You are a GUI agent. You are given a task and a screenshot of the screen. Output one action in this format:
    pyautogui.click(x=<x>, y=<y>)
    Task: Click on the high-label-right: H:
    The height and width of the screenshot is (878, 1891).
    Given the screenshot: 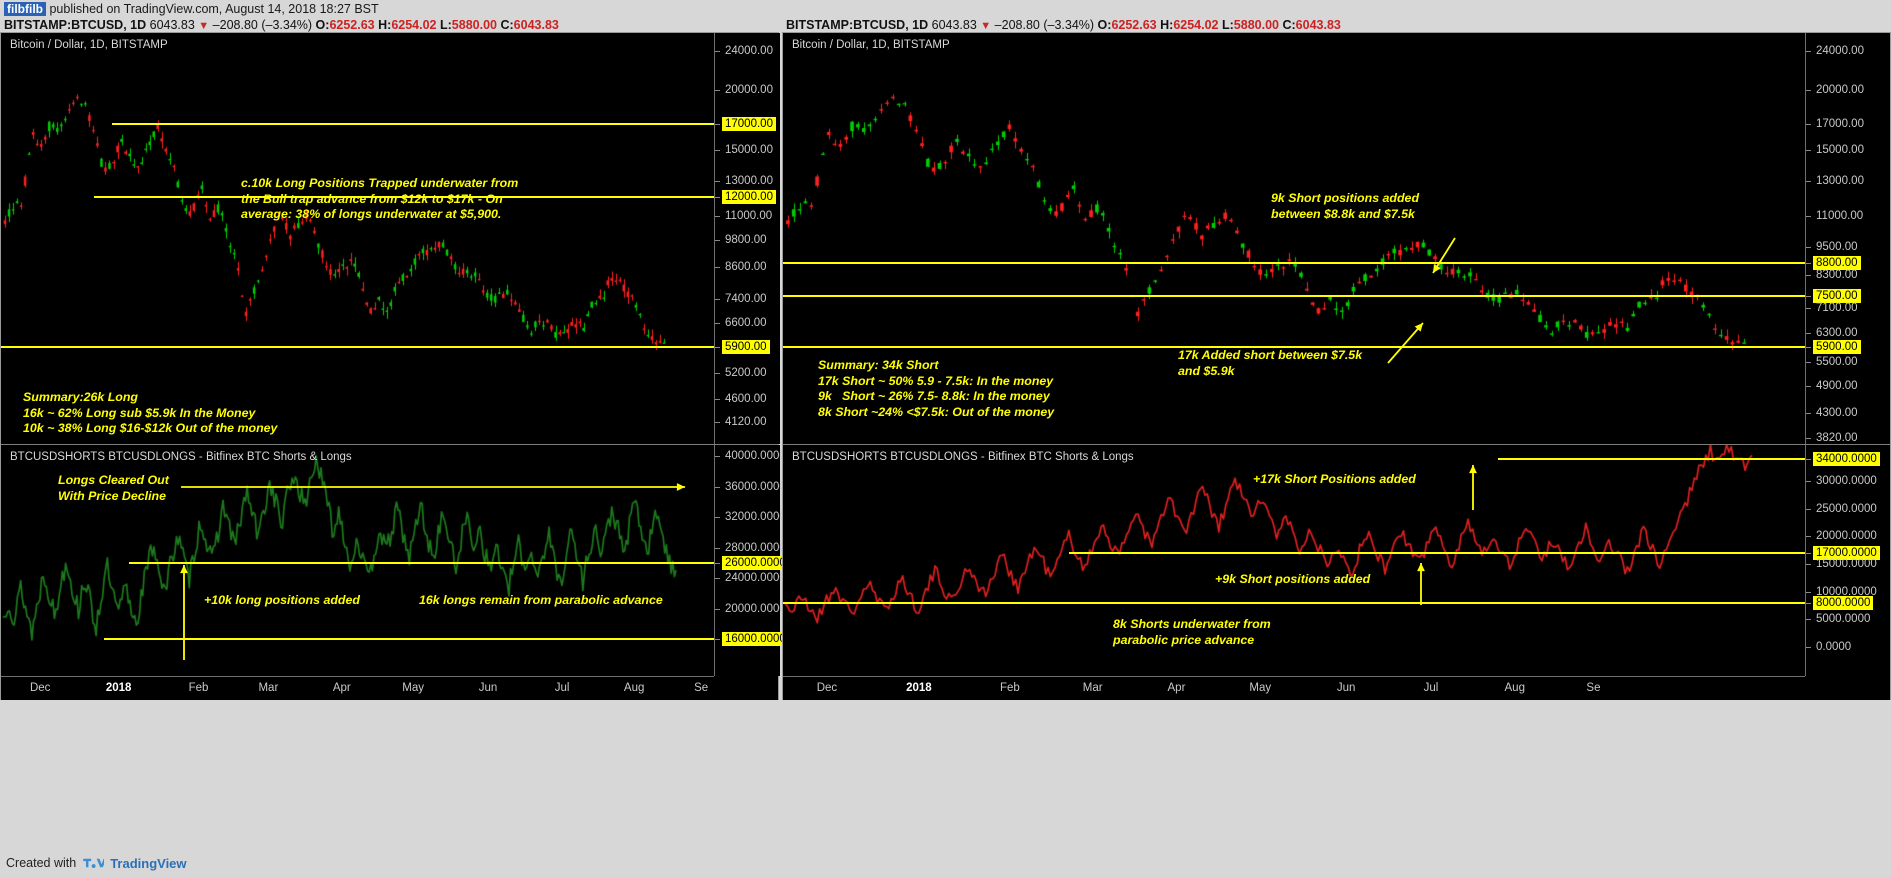 What is the action you would take?
    pyautogui.click(x=1167, y=25)
    